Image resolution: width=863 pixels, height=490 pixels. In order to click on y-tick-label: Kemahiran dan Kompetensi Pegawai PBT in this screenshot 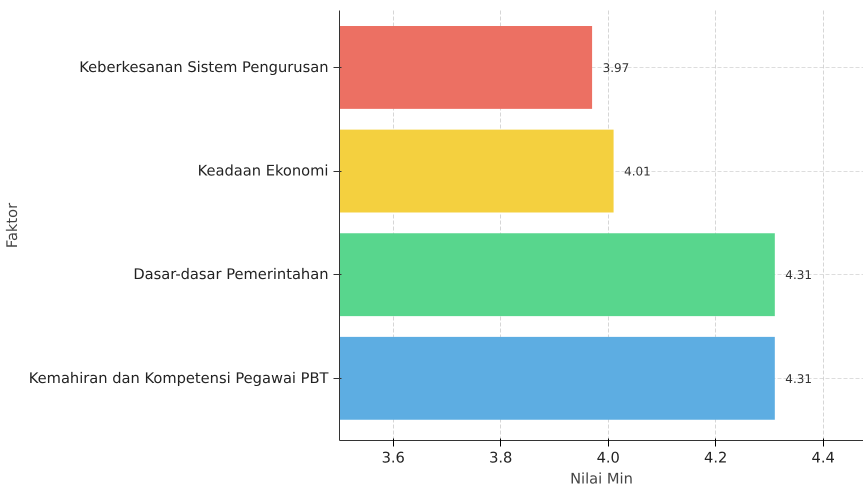, I will do `click(178, 378)`.